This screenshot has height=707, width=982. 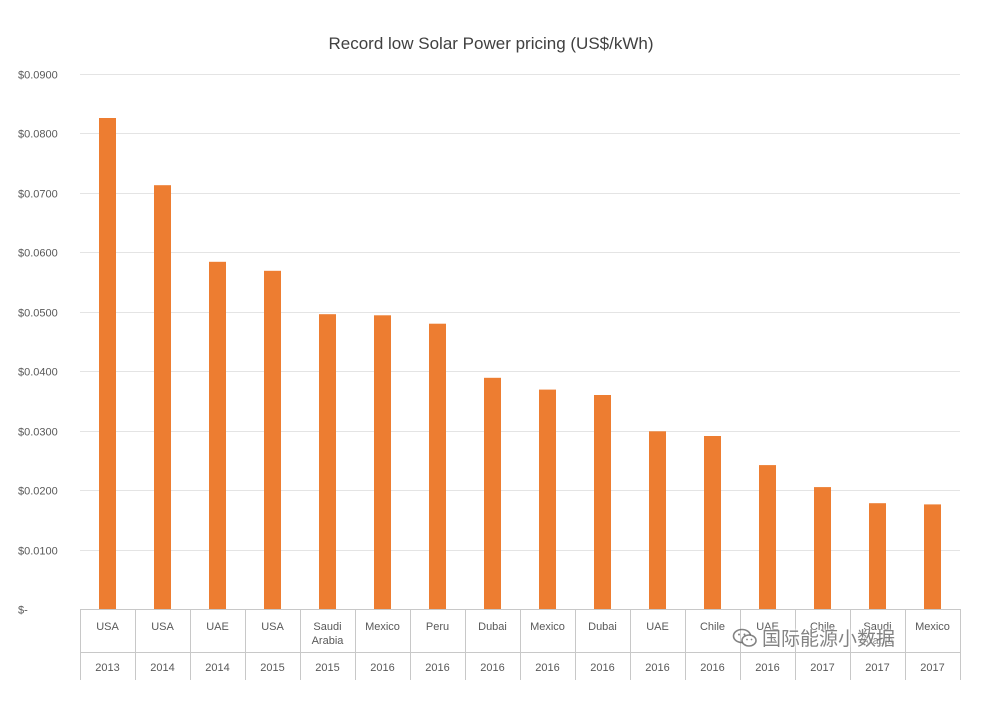 I want to click on y-tick-label: $0.0200, so click(x=38, y=492).